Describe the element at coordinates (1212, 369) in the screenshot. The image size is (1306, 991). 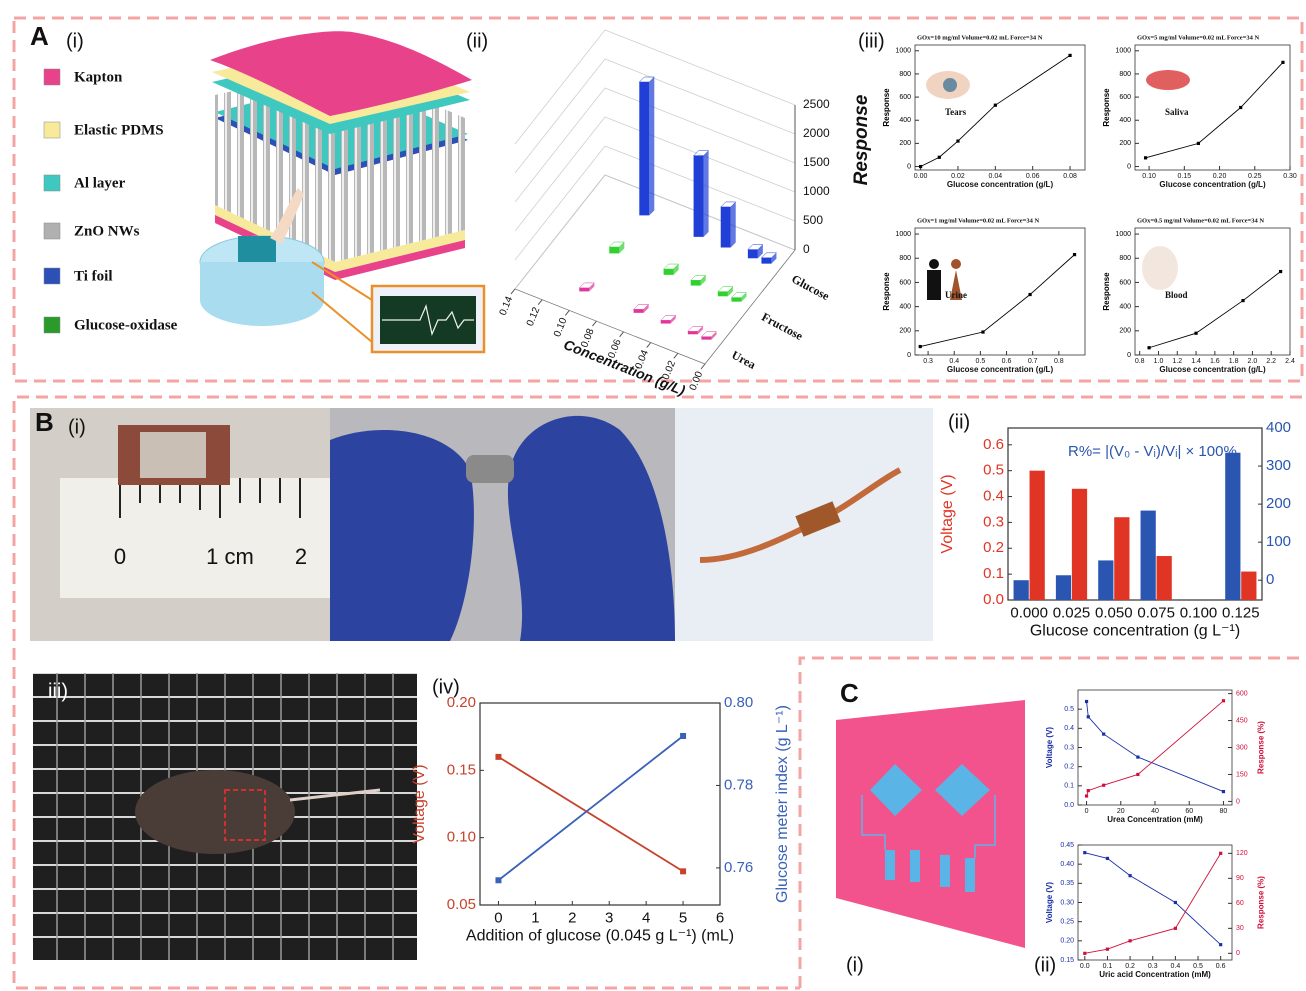
I see `x-axis-label: Glucose concentration (g/L)` at that location.